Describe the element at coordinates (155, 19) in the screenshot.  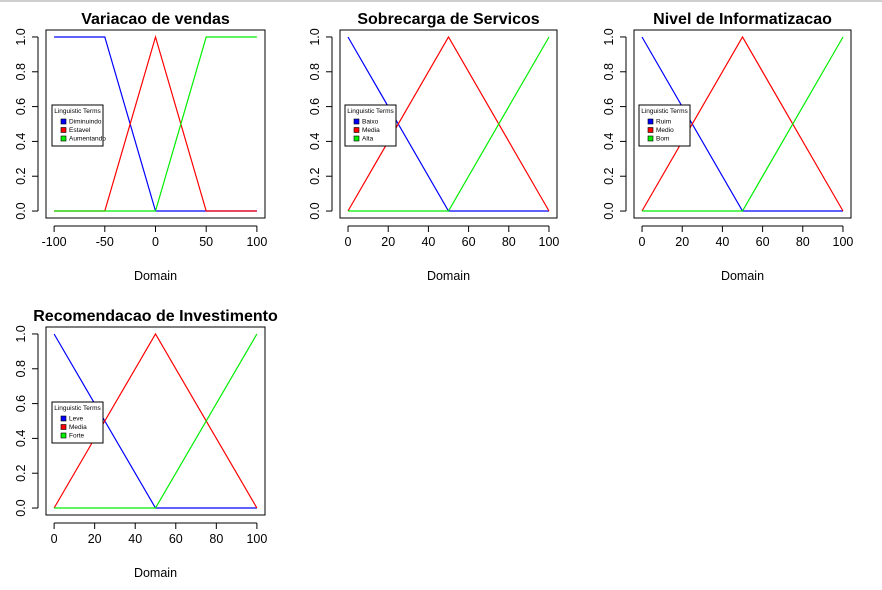
I see `chart-title: Variacao de vendas` at that location.